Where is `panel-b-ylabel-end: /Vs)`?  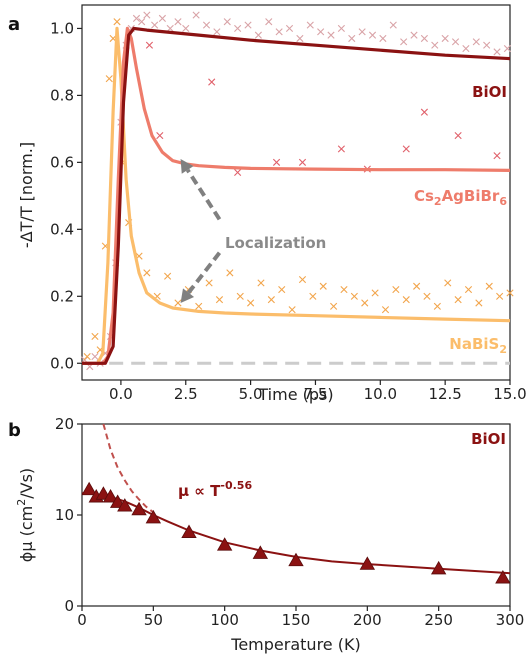 panel-b-ylabel-end: /Vs) is located at coordinates (26, 483).